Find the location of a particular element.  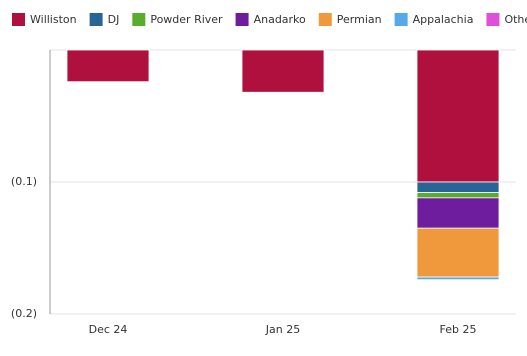

x-tick-label: Feb 25 is located at coordinates (458, 329).